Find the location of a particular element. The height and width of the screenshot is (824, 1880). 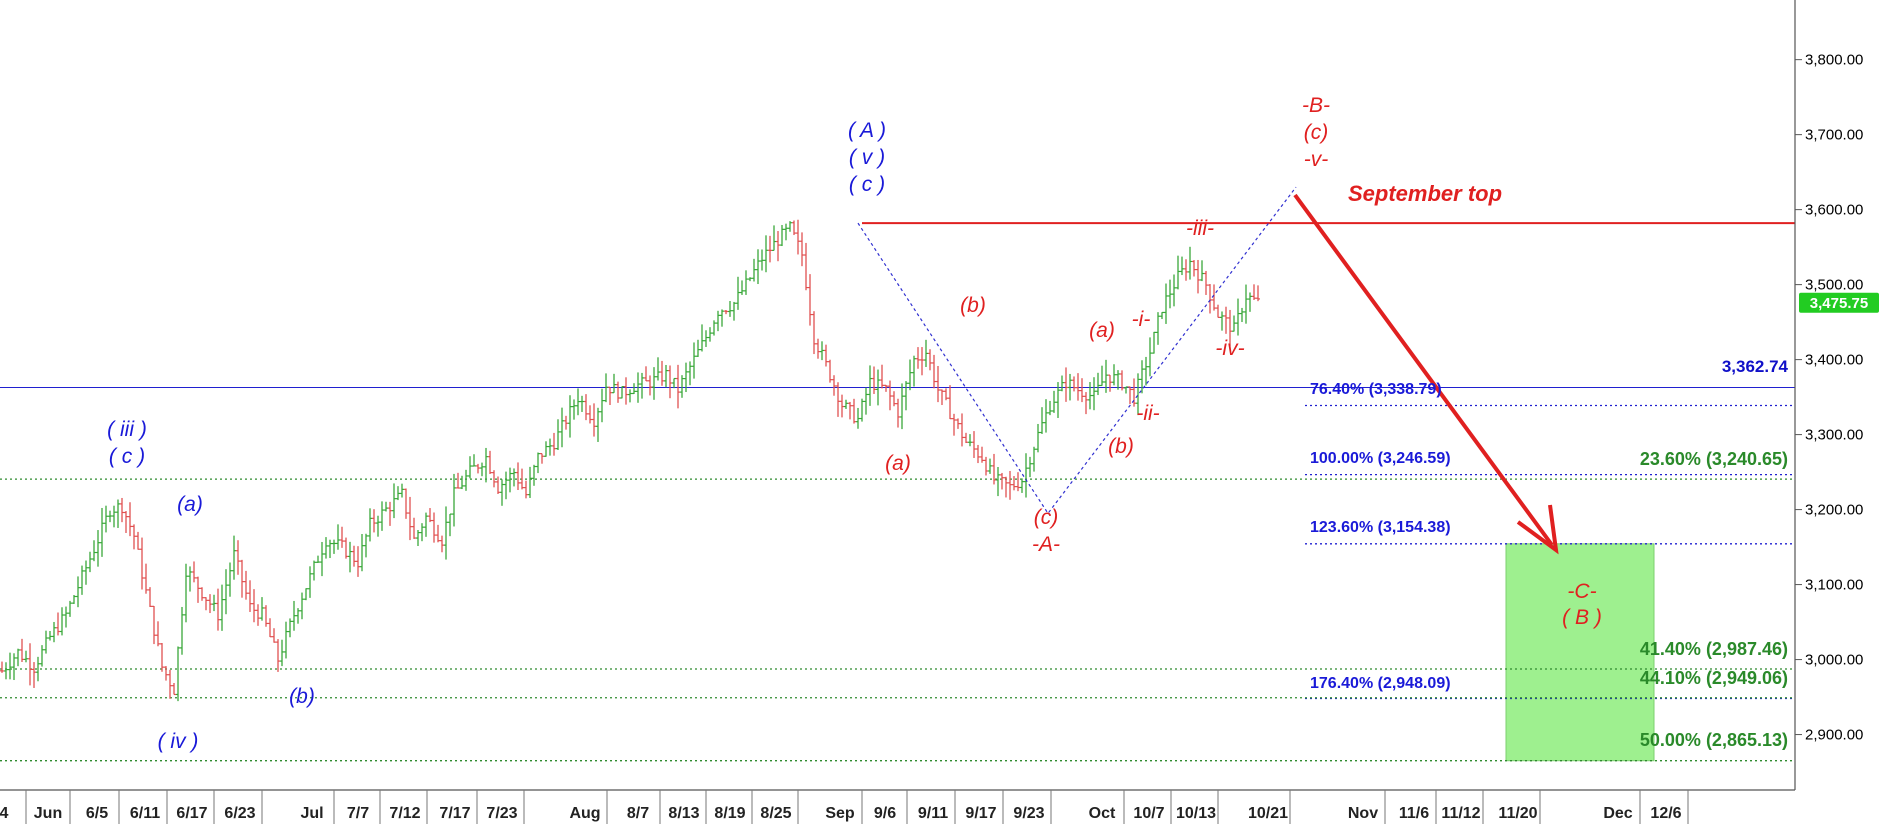

wave-label-text: ( A ) is located at coordinates (867, 130).